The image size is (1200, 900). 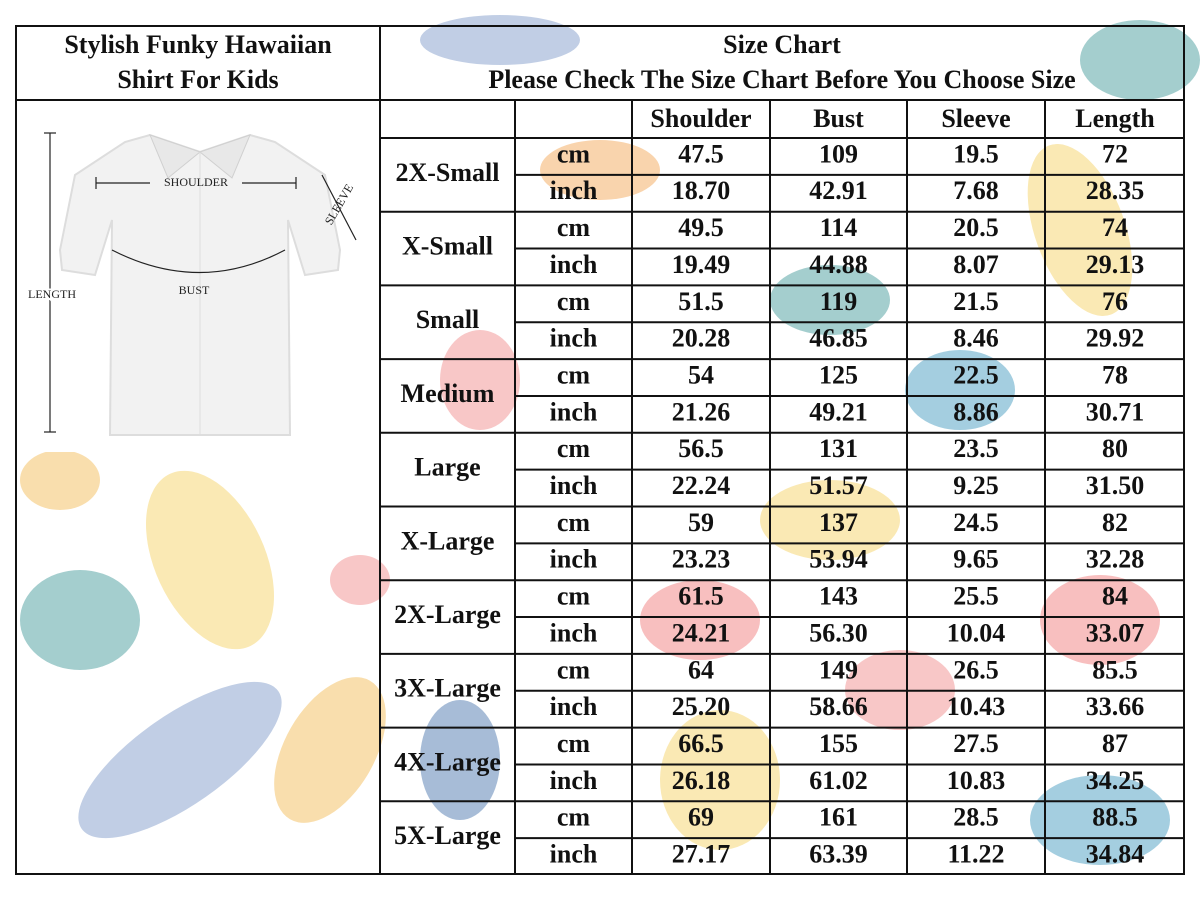 What do you see at coordinates (447, 614) in the screenshot?
I see `size-label: 2X-Large` at bounding box center [447, 614].